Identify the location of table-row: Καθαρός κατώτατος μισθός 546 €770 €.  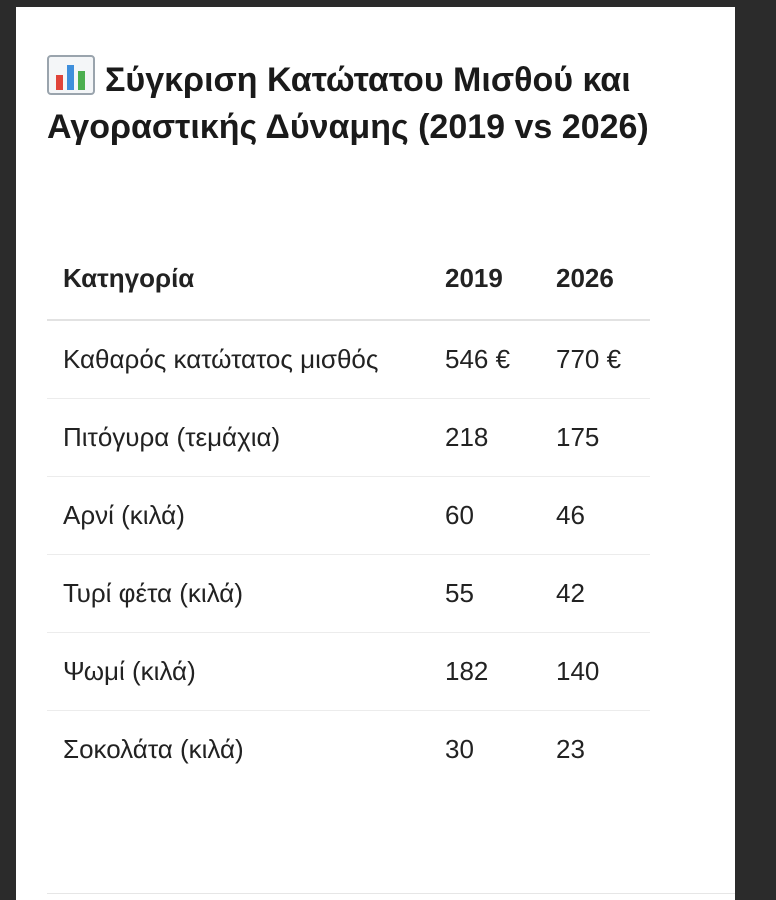
(348, 359).